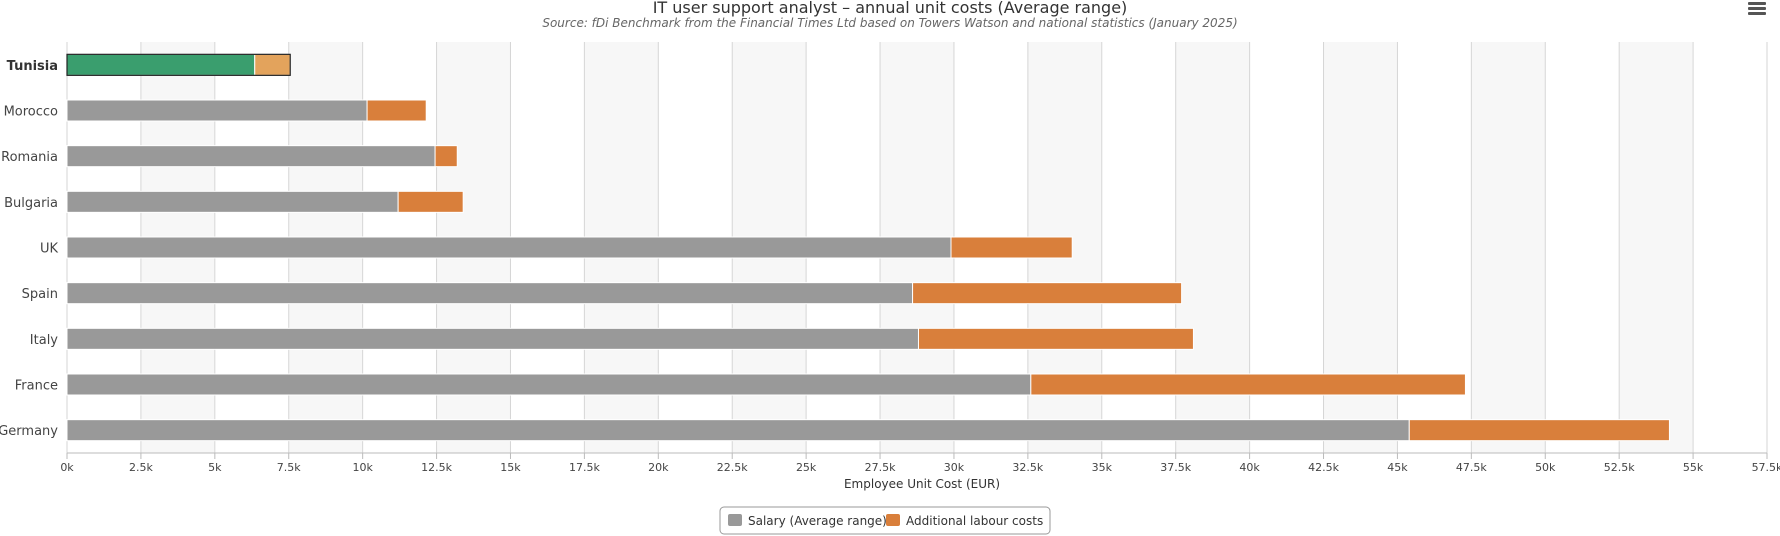 This screenshot has height=536, width=1780. Describe the element at coordinates (362, 467) in the screenshot. I see `x-tick-label: 10k` at that location.